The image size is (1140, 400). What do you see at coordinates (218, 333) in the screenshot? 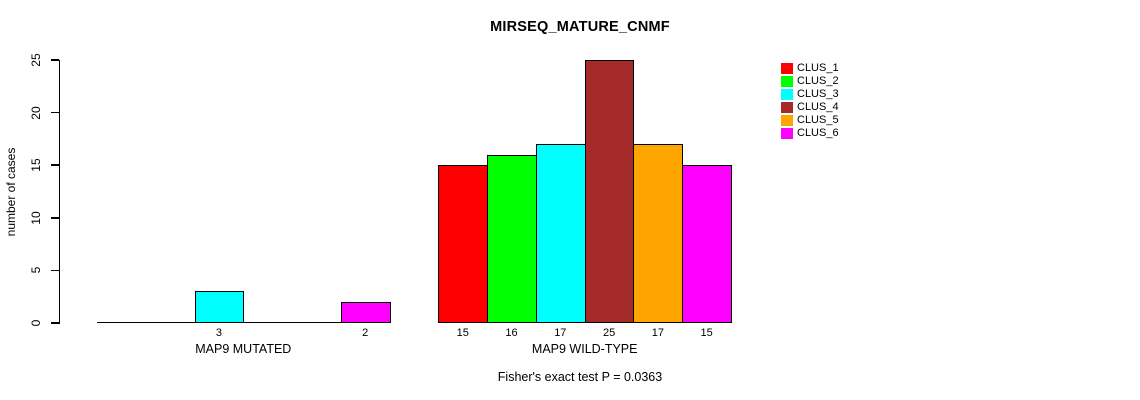
I see `bar-value-label: 3` at bounding box center [218, 333].